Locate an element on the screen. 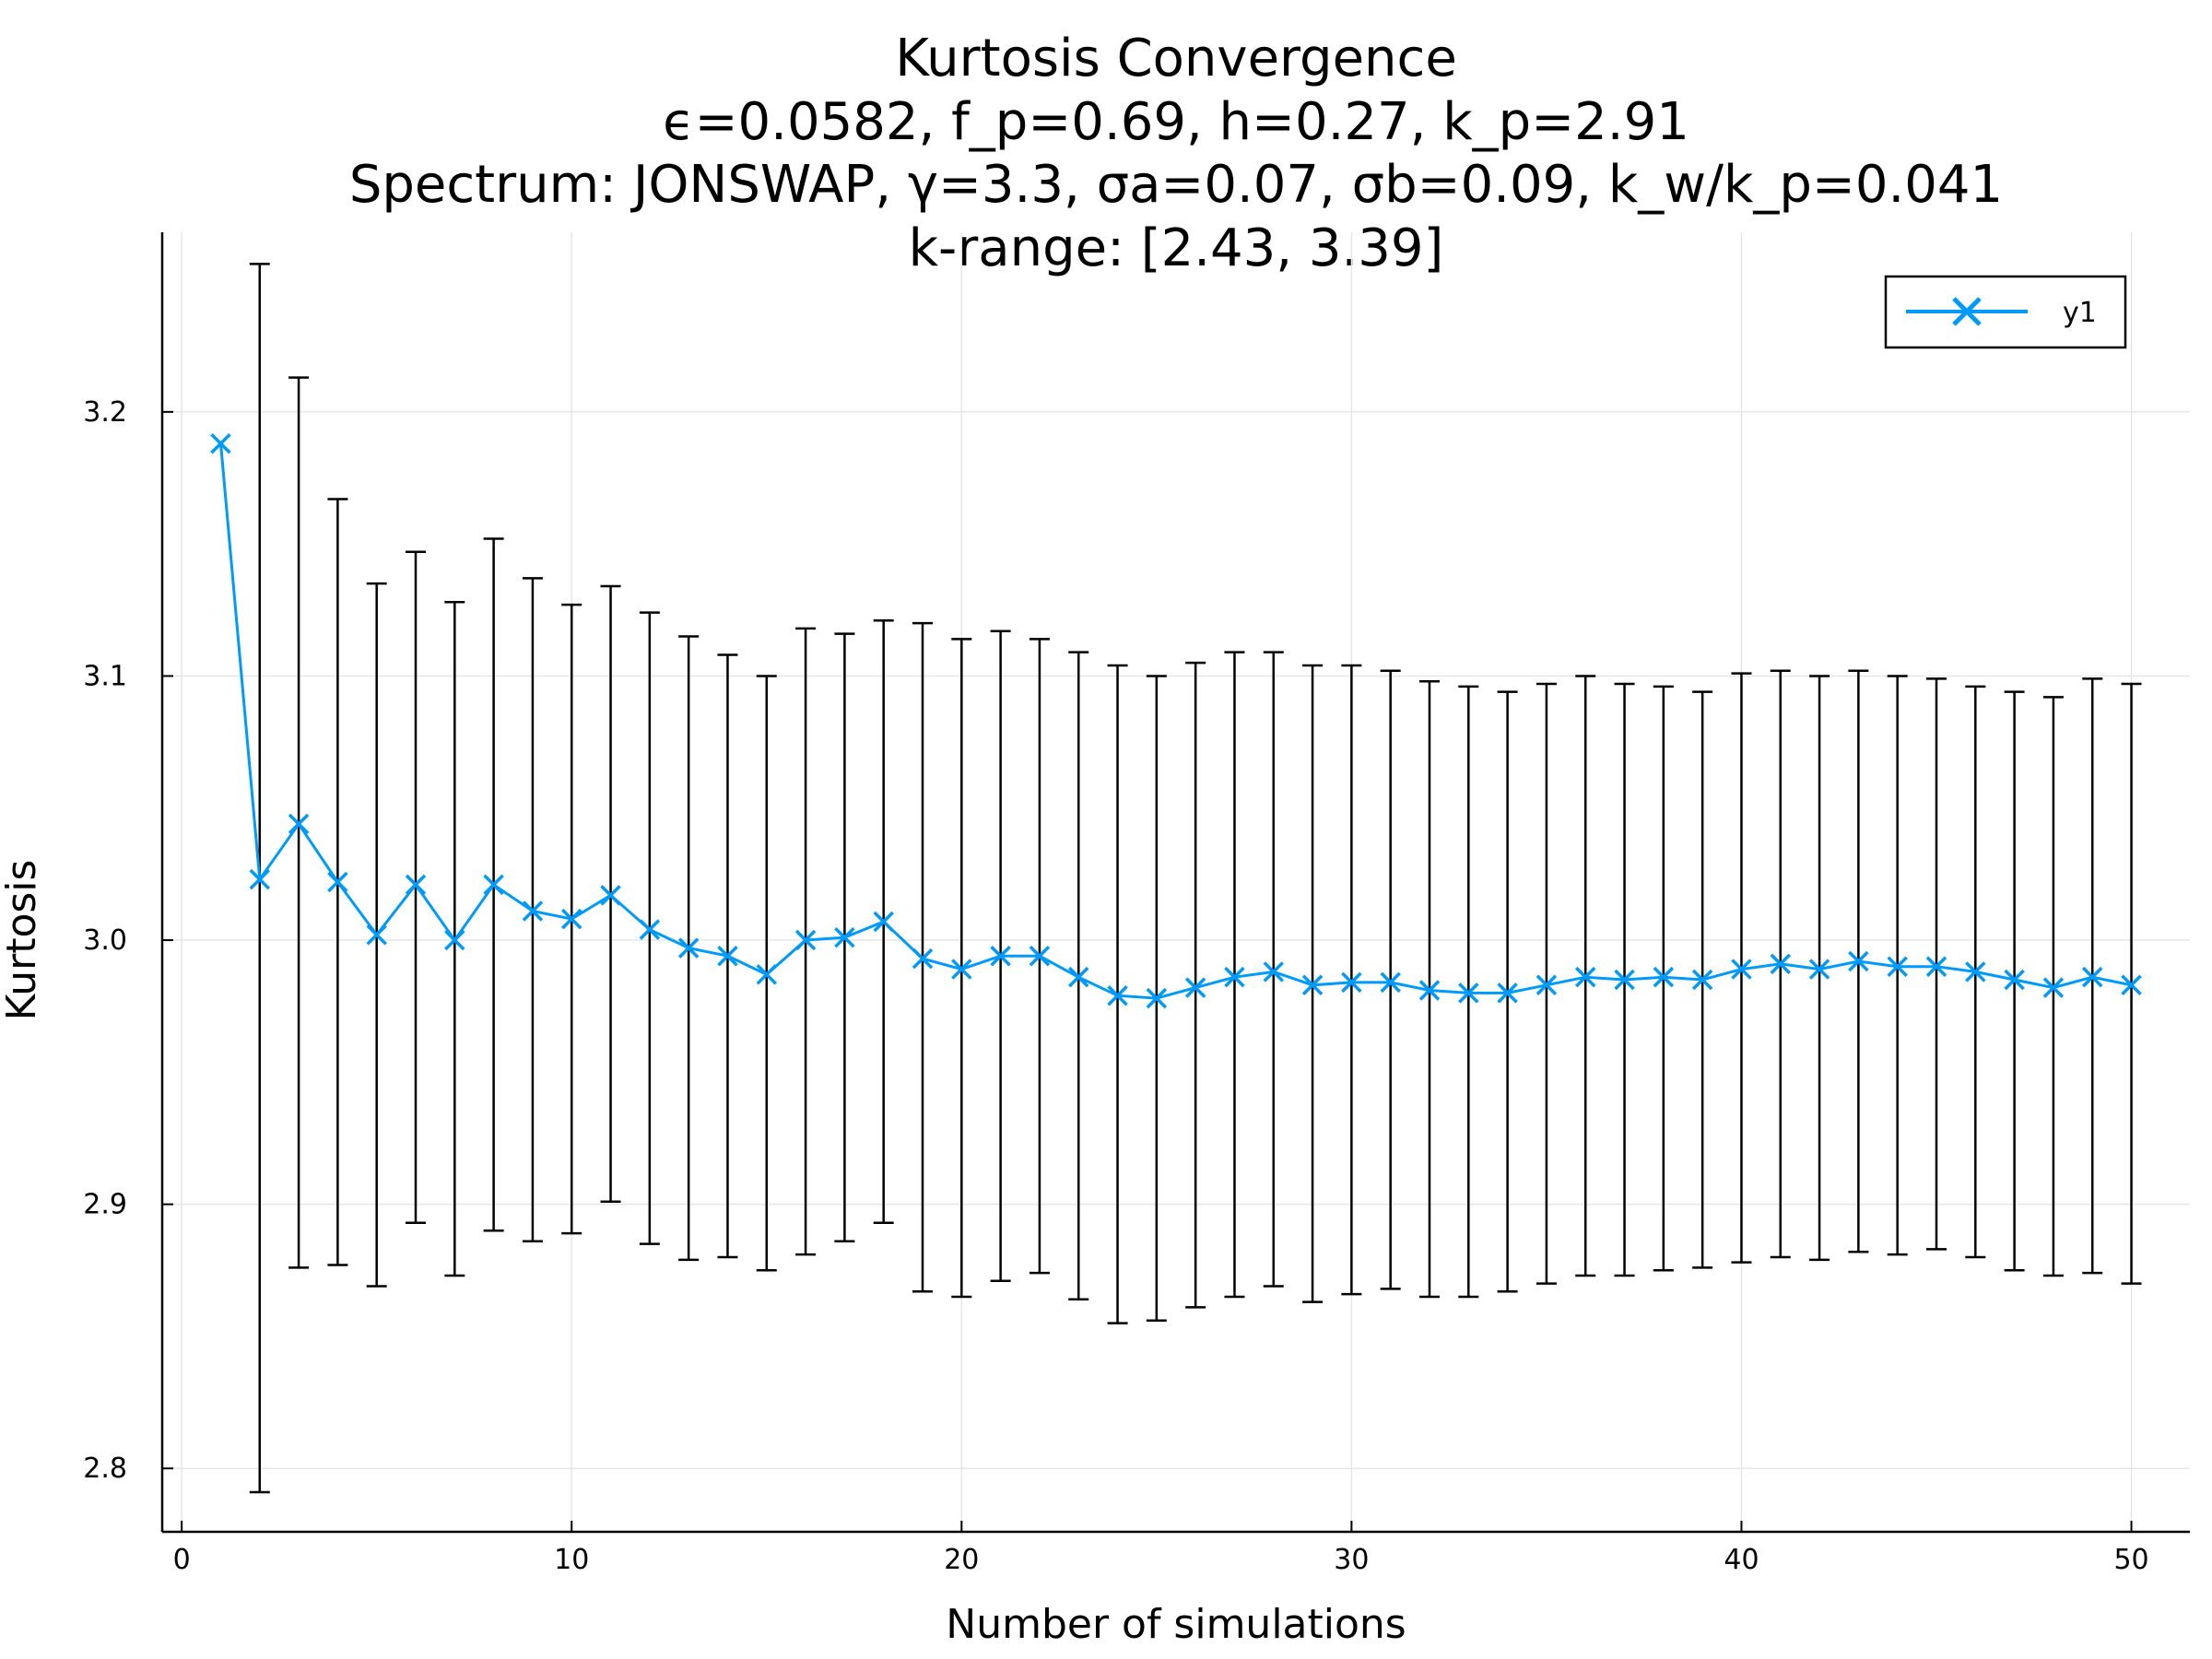 The height and width of the screenshot is (1659, 2212). x-tick-label: 10 is located at coordinates (571, 1560).